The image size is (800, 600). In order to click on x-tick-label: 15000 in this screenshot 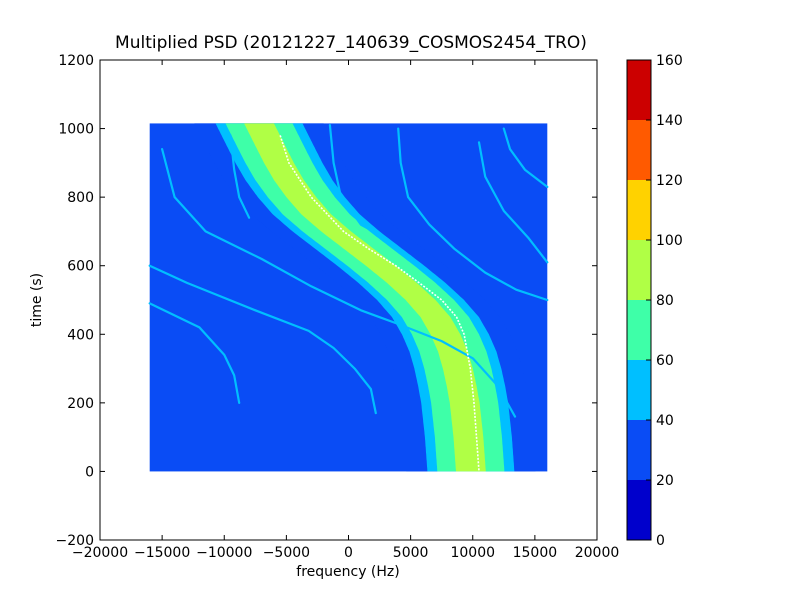, I will do `click(535, 553)`.